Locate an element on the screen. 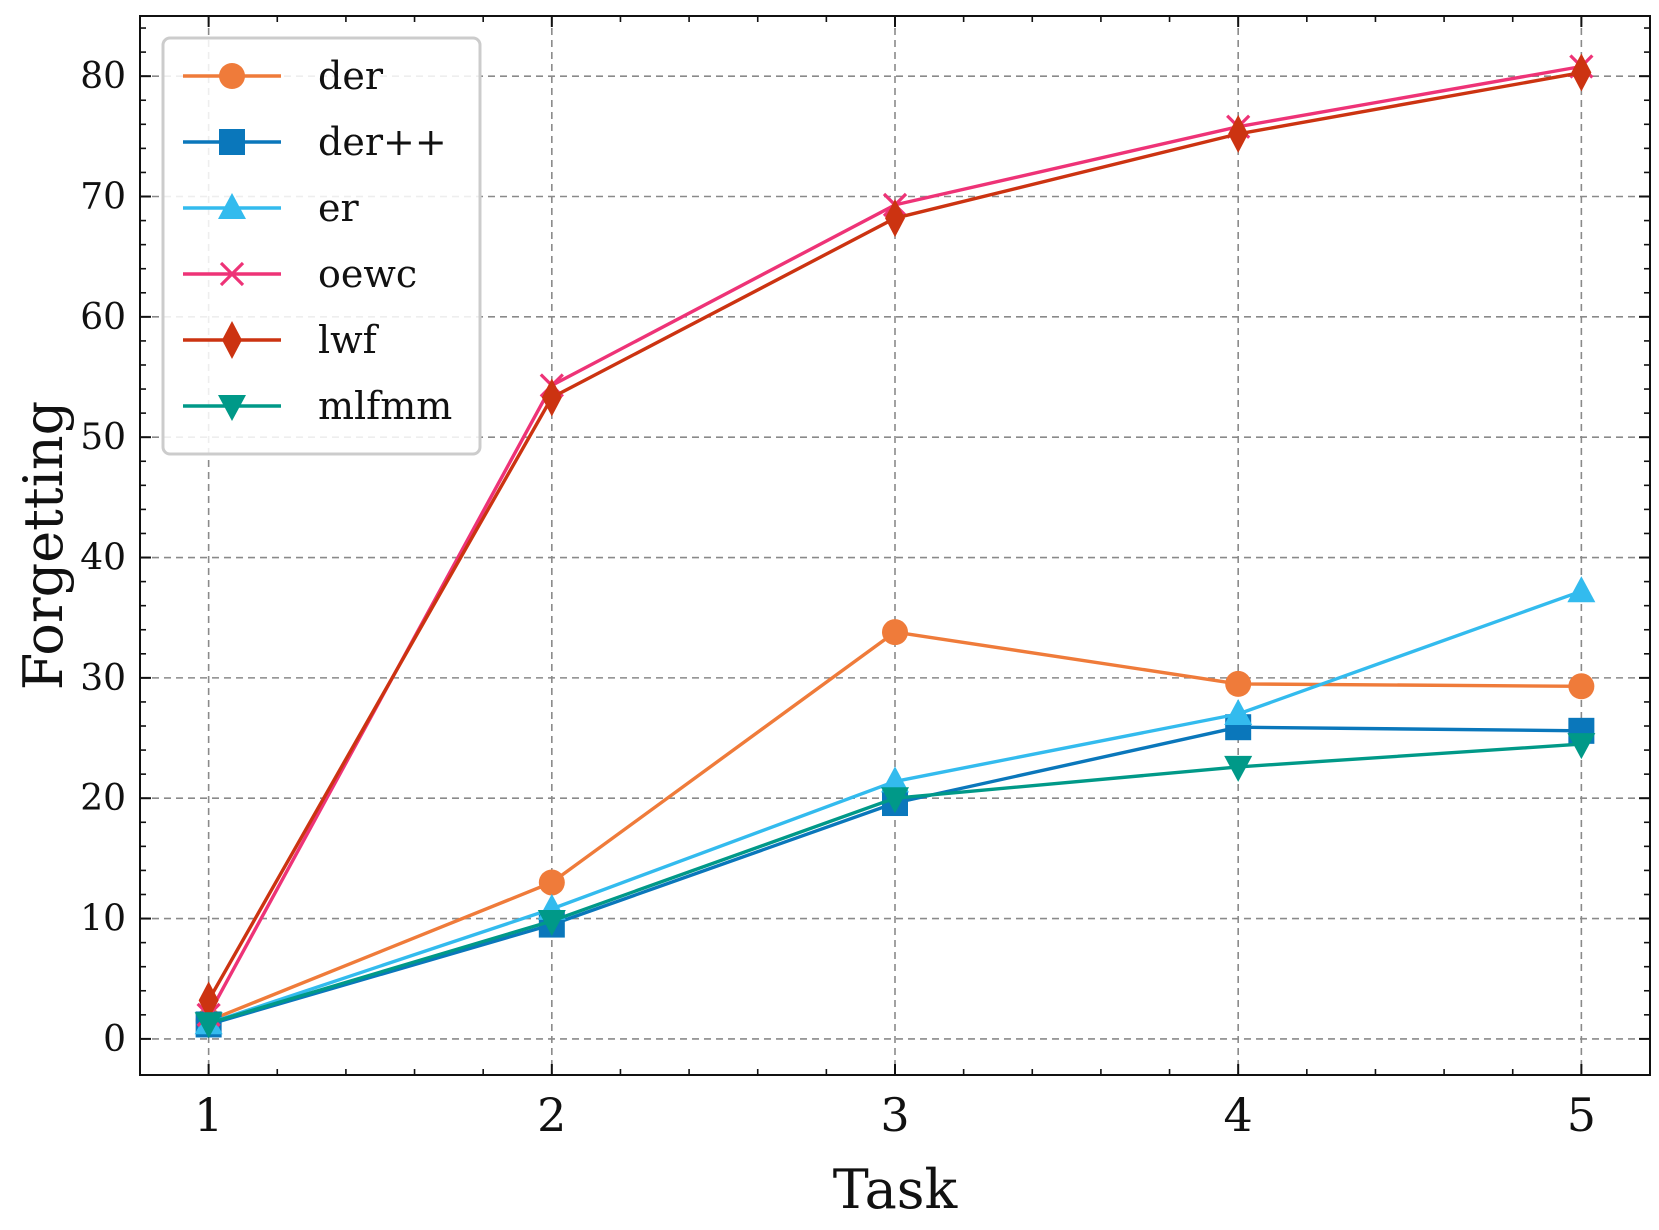 This screenshot has width=1659, height=1230. legend-label: oewc is located at coordinates (367, 274).